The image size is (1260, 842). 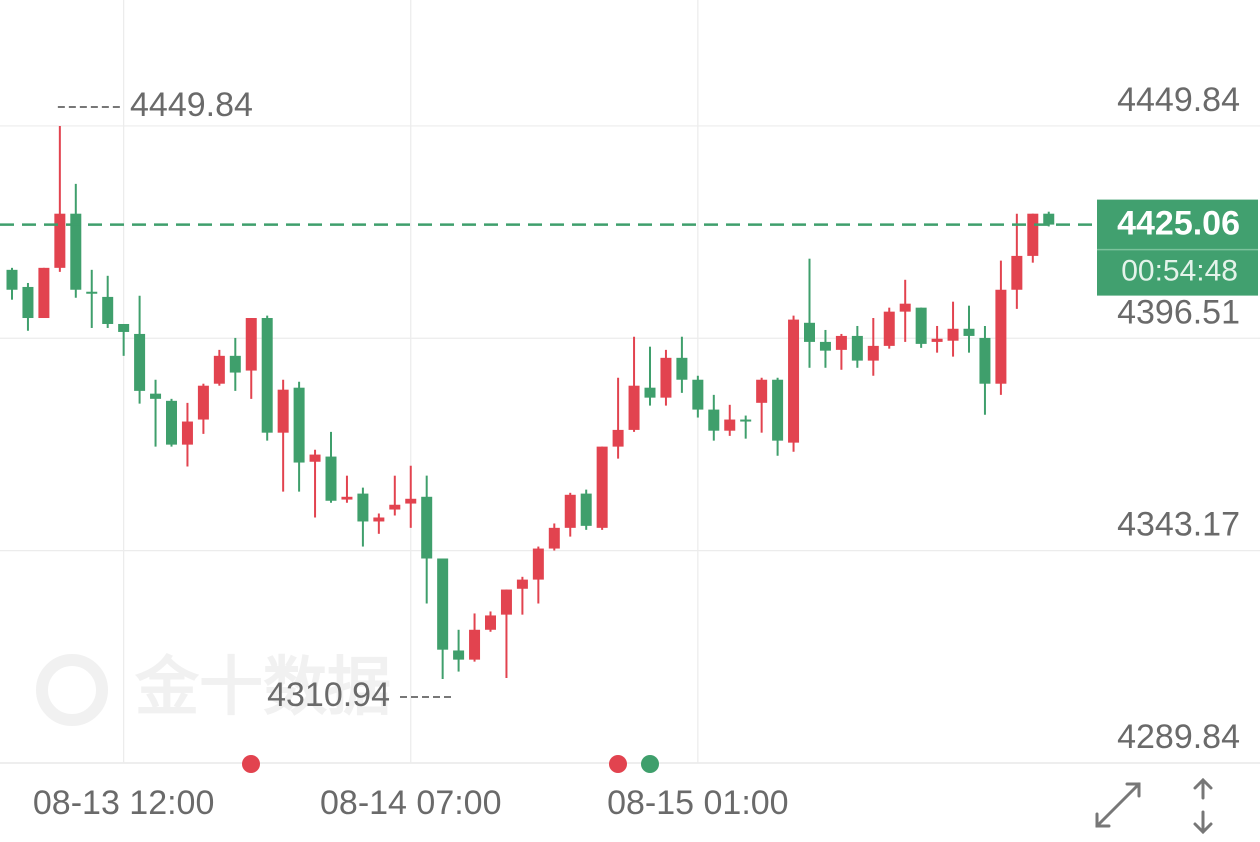 I want to click on x-tick-label: 08-14 07:00, so click(x=411, y=803).